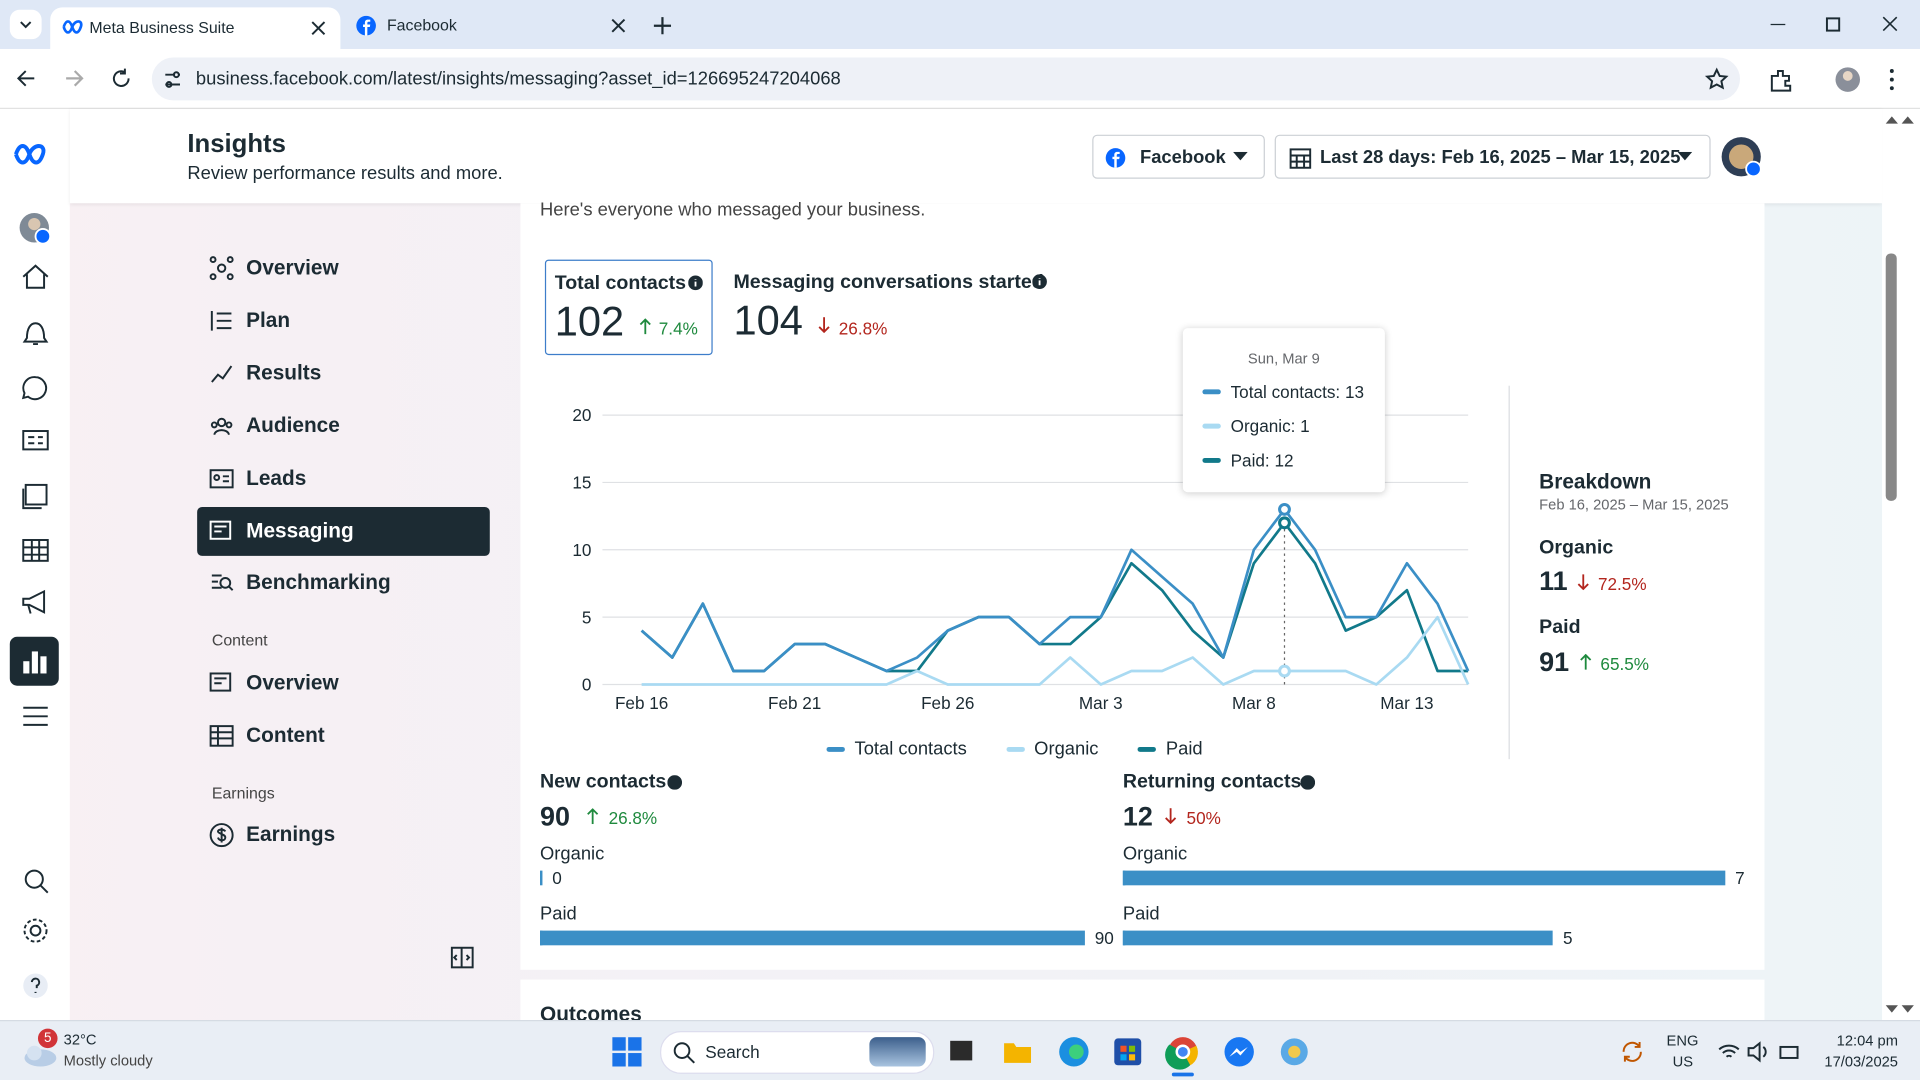 Image resolution: width=1920 pixels, height=1080 pixels. What do you see at coordinates (1867, 1041) in the screenshot?
I see `clock-time: 12:04 pm` at bounding box center [1867, 1041].